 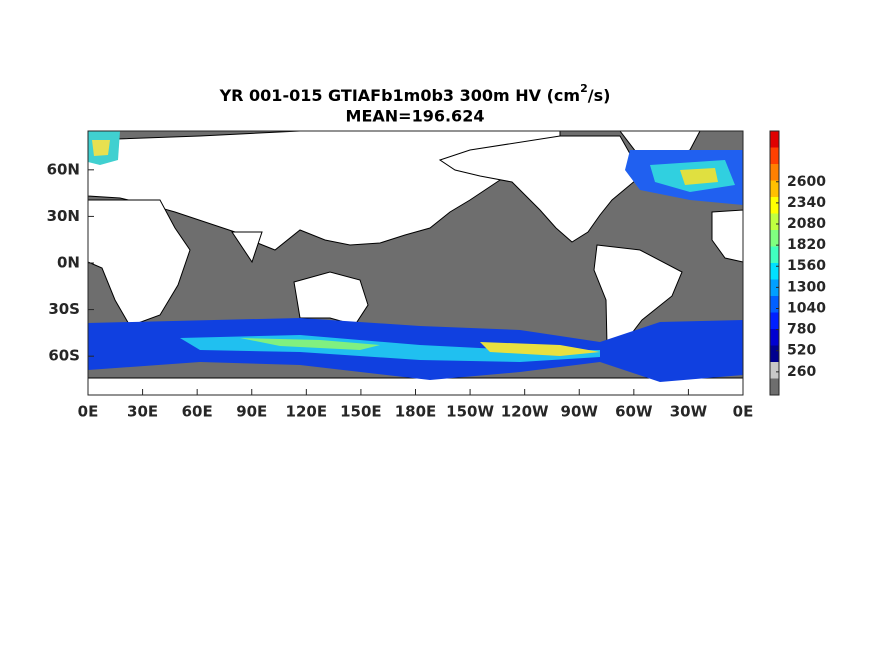 I want to click on africa, so click(x=139, y=263).